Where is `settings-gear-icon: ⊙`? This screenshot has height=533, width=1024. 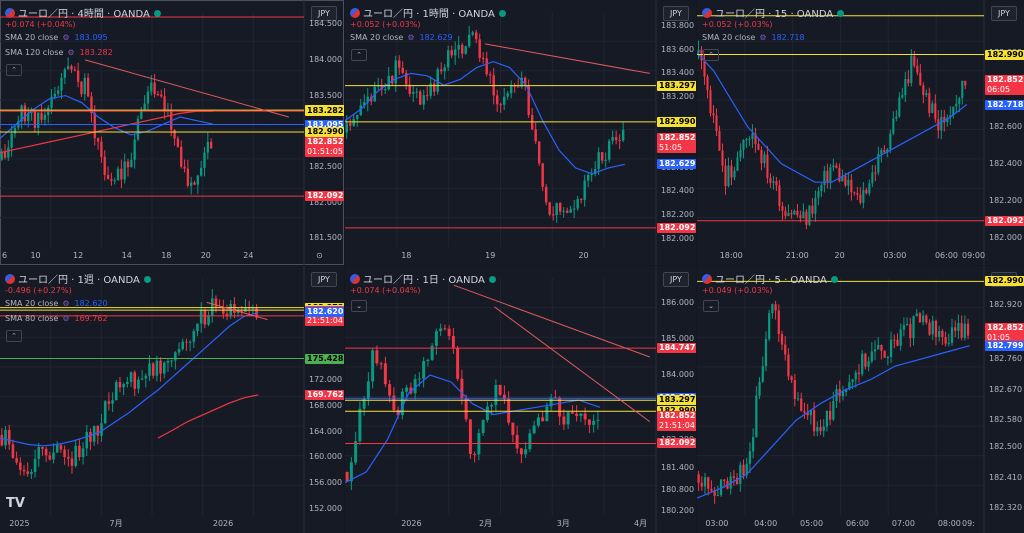 settings-gear-icon: ⊙ is located at coordinates (319, 255).